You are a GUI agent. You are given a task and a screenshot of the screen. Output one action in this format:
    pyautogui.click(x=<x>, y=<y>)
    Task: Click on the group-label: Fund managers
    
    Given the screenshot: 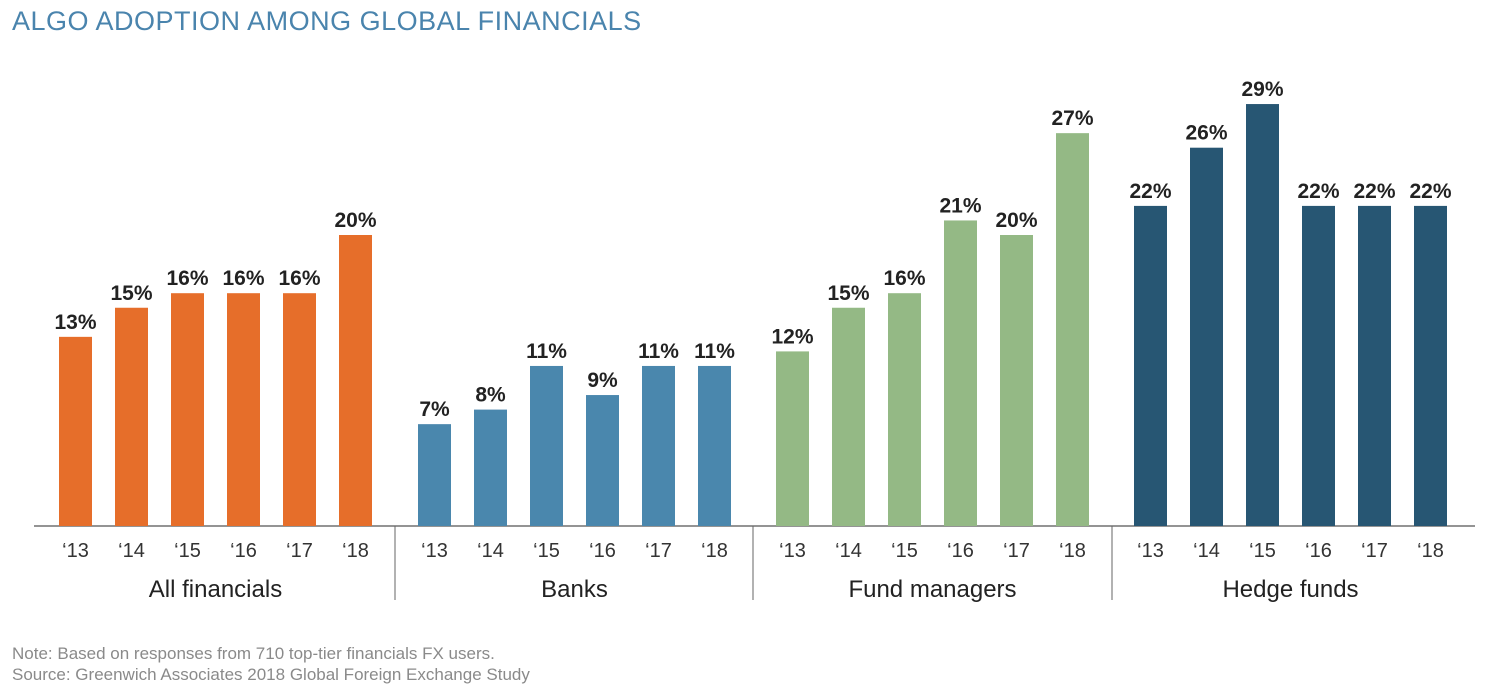 What is the action you would take?
    pyautogui.click(x=932, y=589)
    